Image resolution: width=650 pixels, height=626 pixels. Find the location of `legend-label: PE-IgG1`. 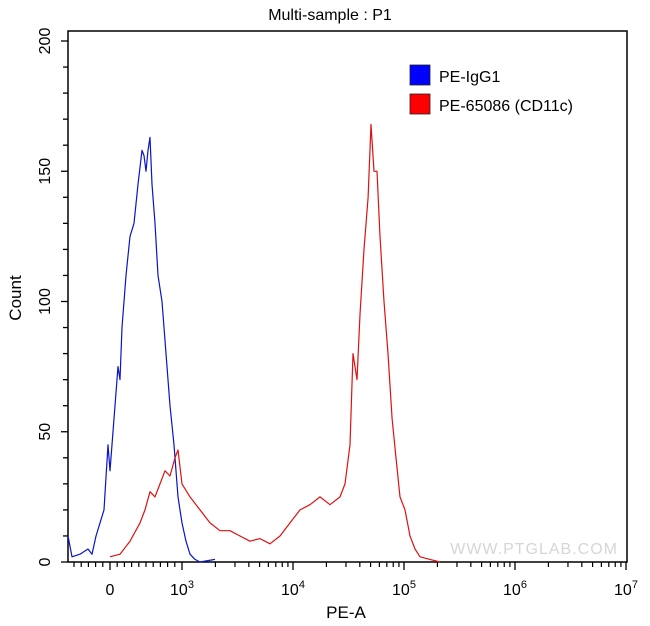

legend-label: PE-IgG1 is located at coordinates (469, 77).